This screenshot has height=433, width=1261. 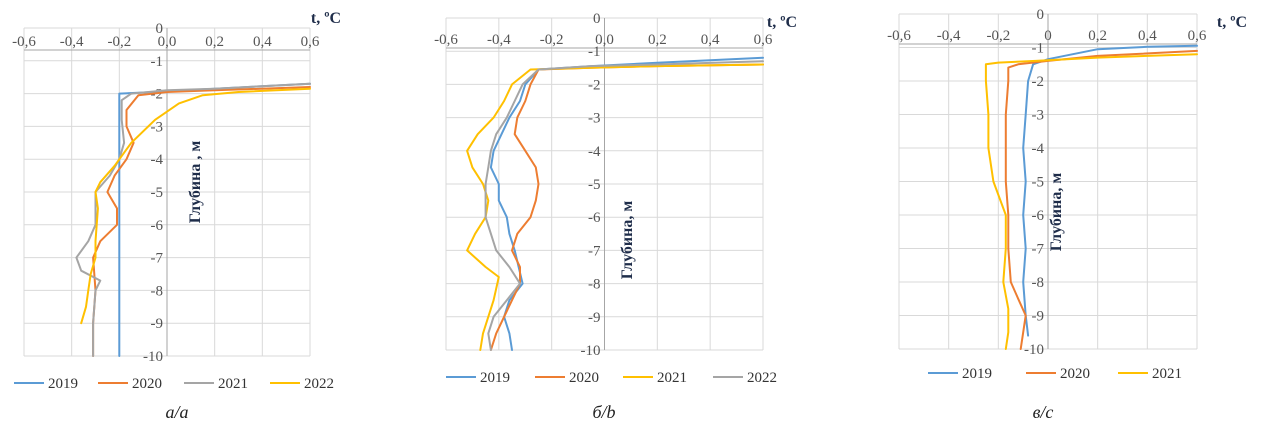 I want to click on panel-caption: б/b, so click(x=603, y=412).